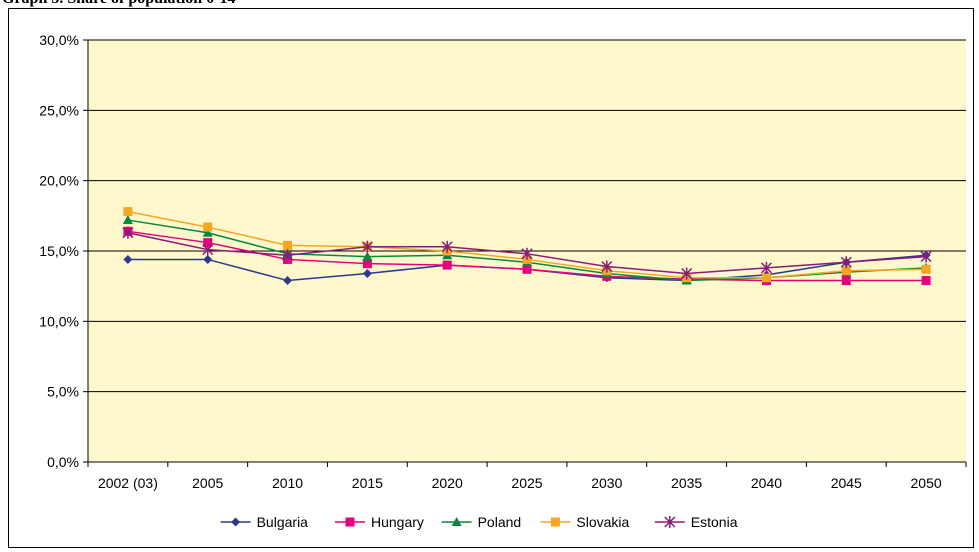  What do you see at coordinates (287, 483) in the screenshot?
I see `x-tick-label: 2010` at bounding box center [287, 483].